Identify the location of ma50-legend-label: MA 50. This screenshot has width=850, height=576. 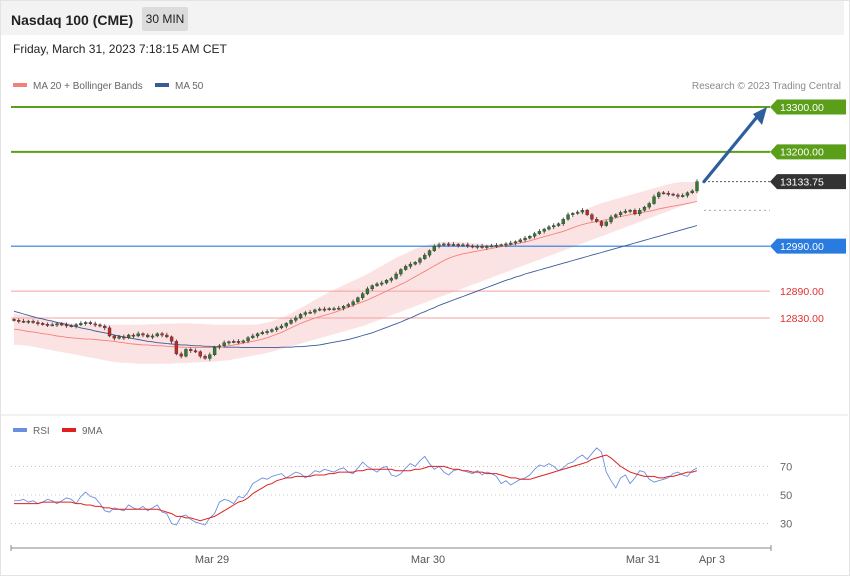
(189, 86).